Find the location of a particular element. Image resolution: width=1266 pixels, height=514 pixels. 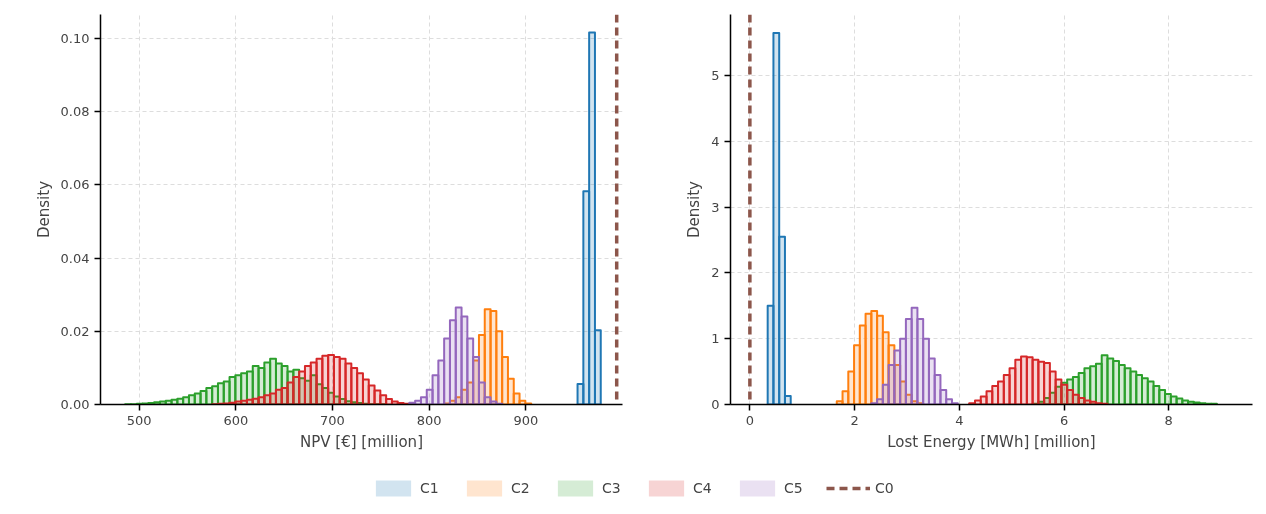

y-tick-label: 1 is located at coordinates (715, 339).